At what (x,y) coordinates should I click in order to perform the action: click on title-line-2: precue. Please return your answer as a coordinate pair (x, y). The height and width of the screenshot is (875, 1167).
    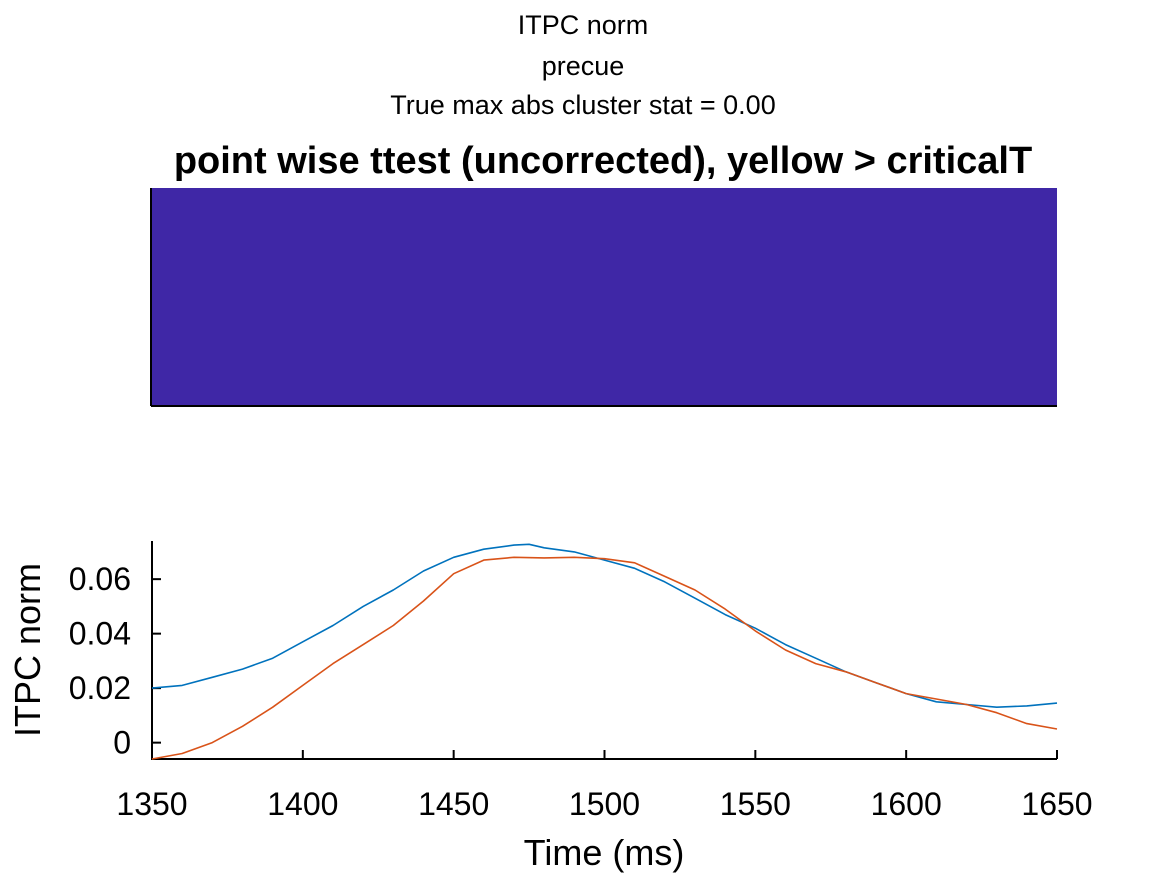
    Looking at the image, I should click on (583, 66).